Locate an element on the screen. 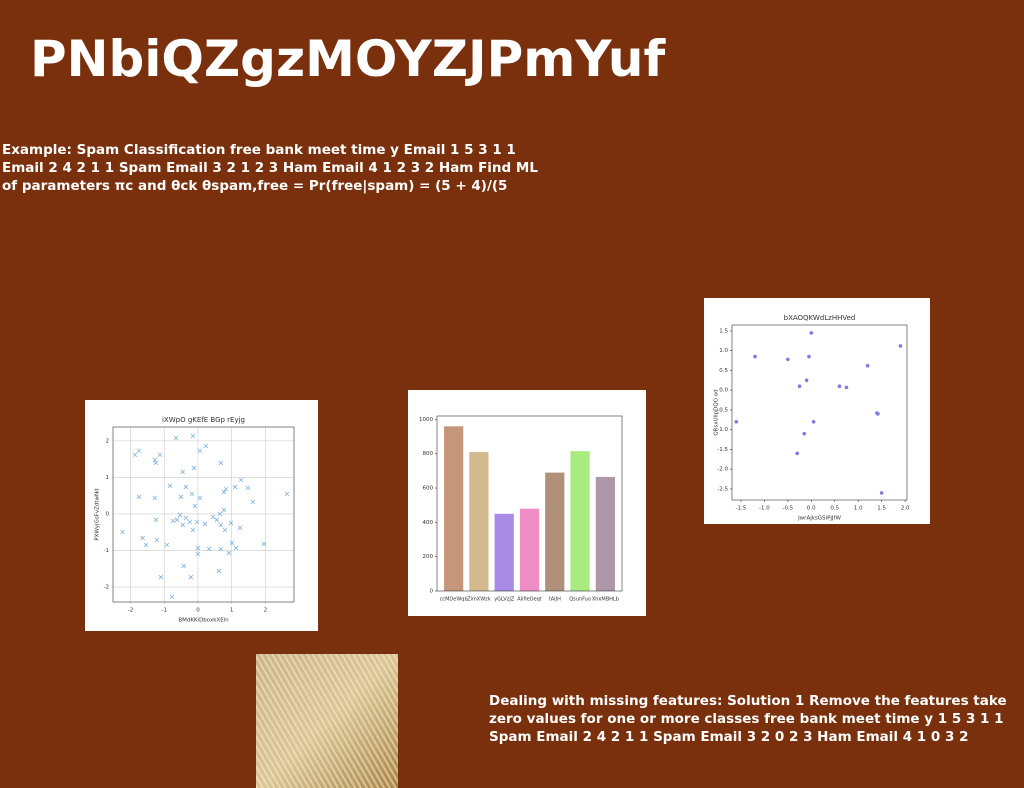  x-tick-label: -0.5 is located at coordinates (787, 509).